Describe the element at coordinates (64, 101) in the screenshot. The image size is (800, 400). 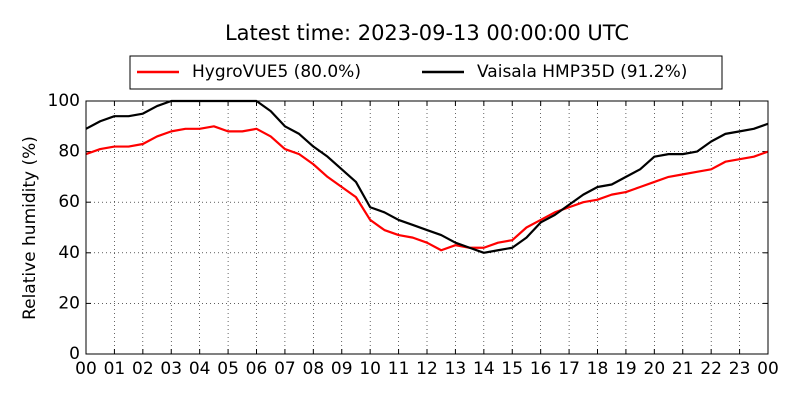
I see `y-tick-label: 100` at that location.